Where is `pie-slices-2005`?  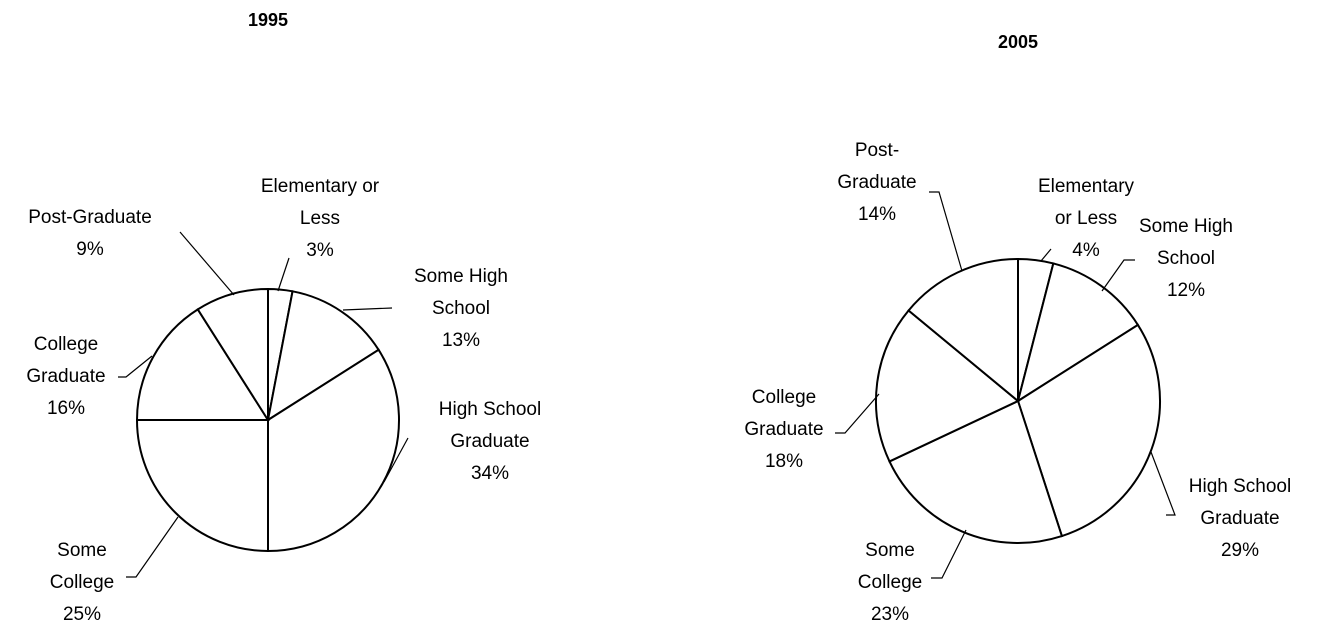
pie-slices-2005 is located at coordinates (1018, 400).